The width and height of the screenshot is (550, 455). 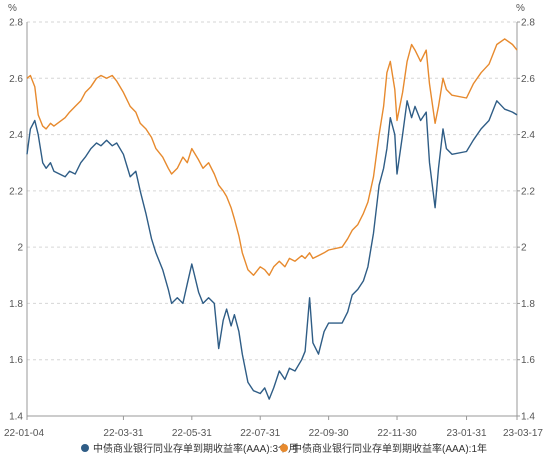 What do you see at coordinates (20, 248) in the screenshot?
I see `y-tick-label-left: 2` at bounding box center [20, 248].